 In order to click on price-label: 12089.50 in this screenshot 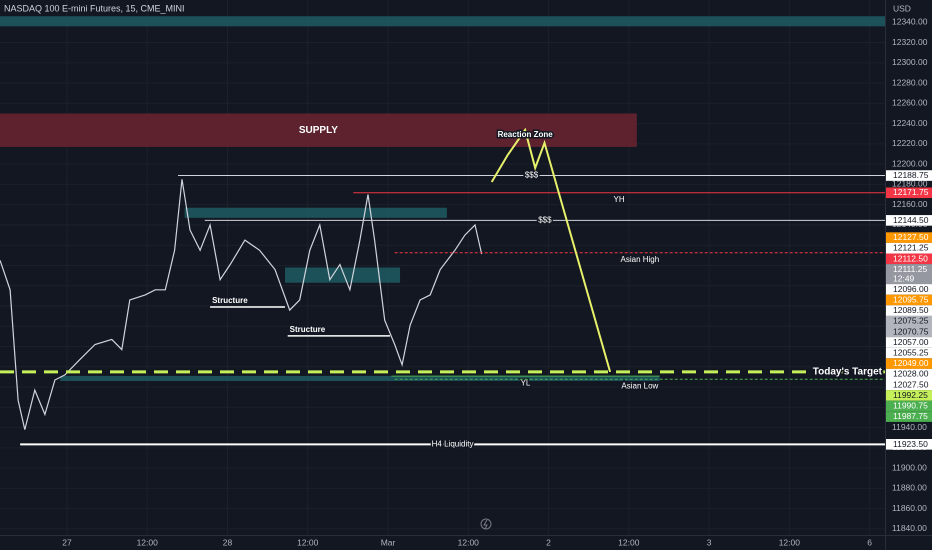, I will do `click(911, 310)`.